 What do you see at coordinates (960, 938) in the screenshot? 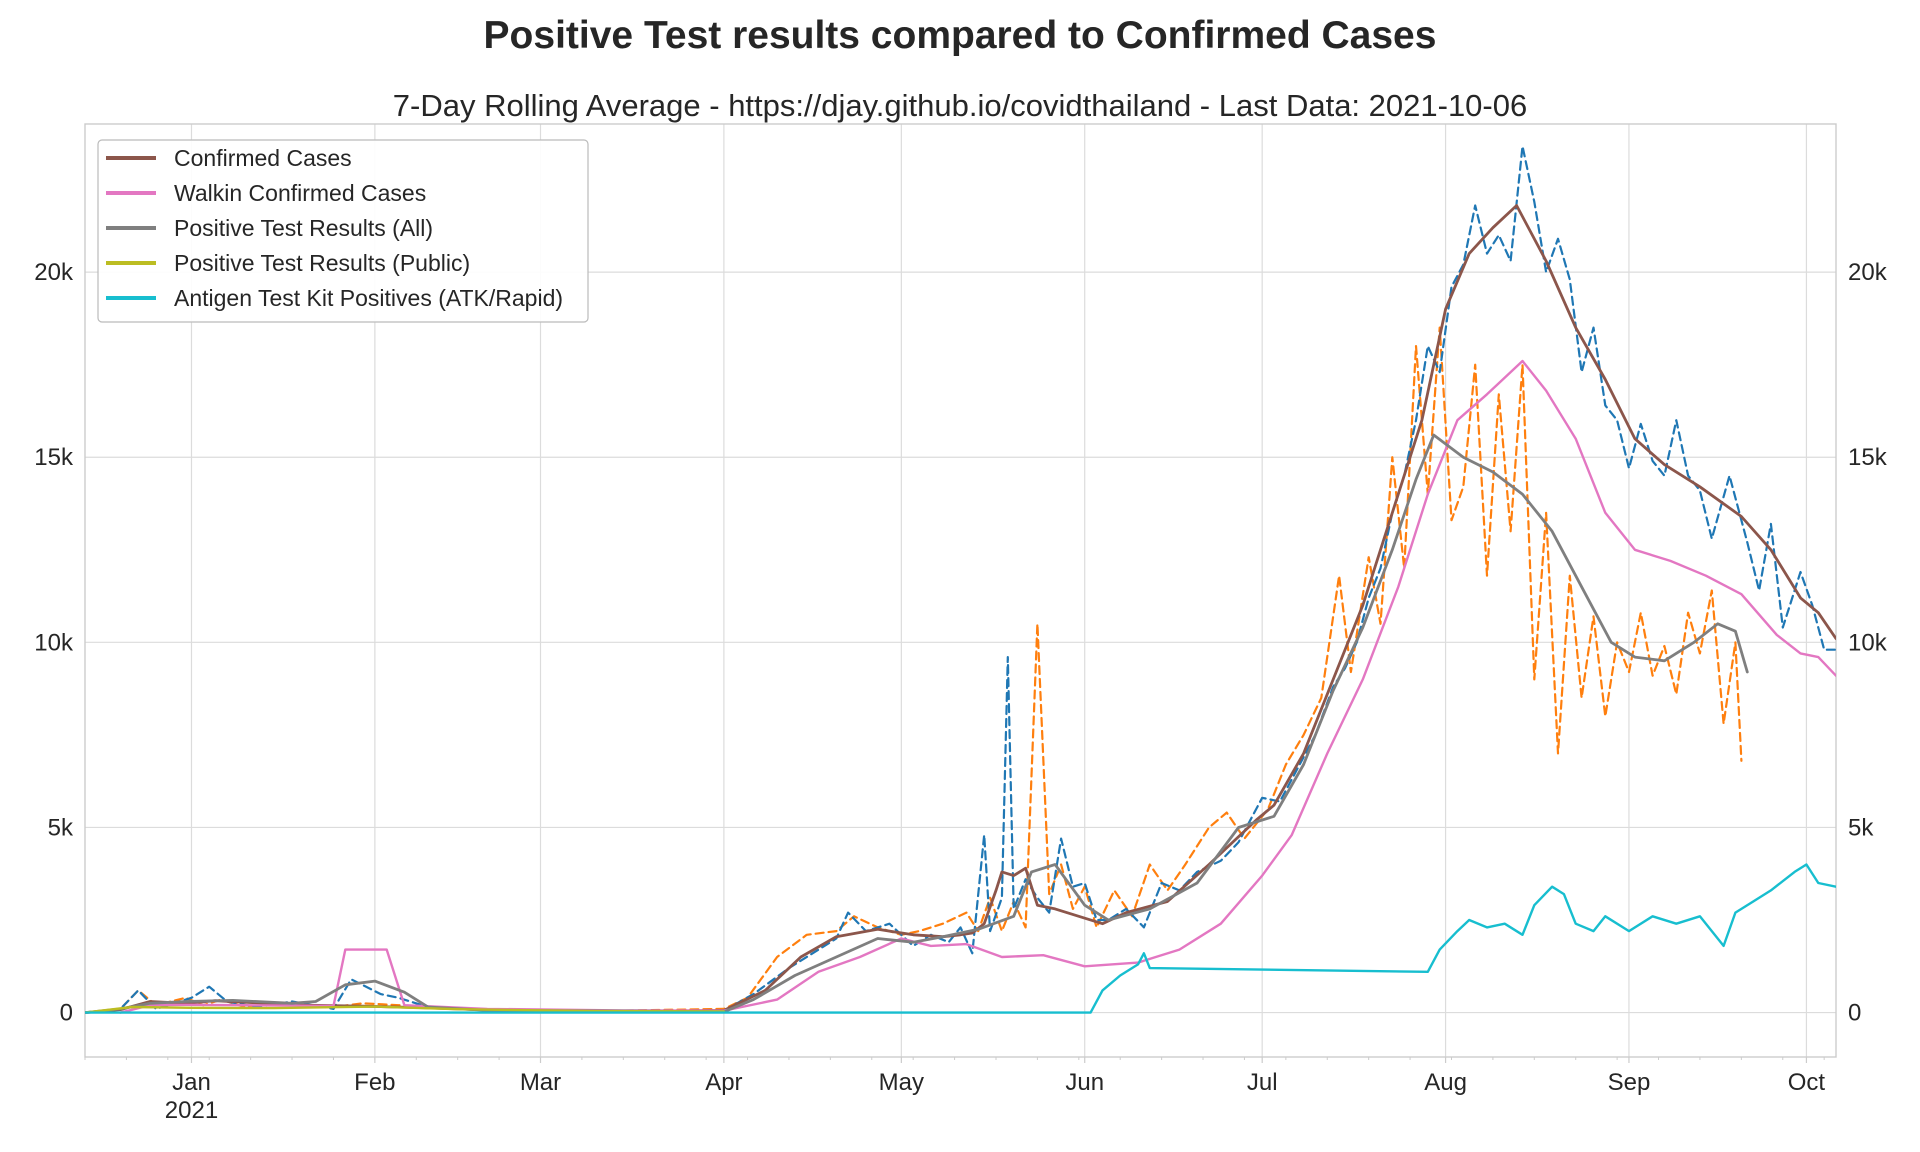
I see `series-line-antigen-test-kit-positives-atk-rapid` at bounding box center [960, 938].